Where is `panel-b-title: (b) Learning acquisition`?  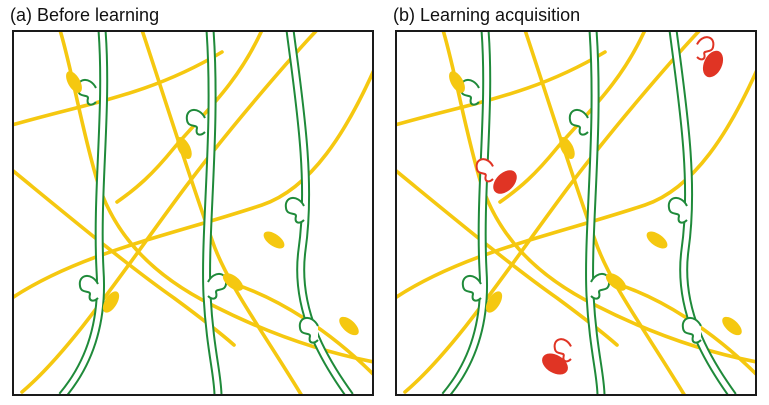 panel-b-title: (b) Learning acquisition is located at coordinates (487, 15).